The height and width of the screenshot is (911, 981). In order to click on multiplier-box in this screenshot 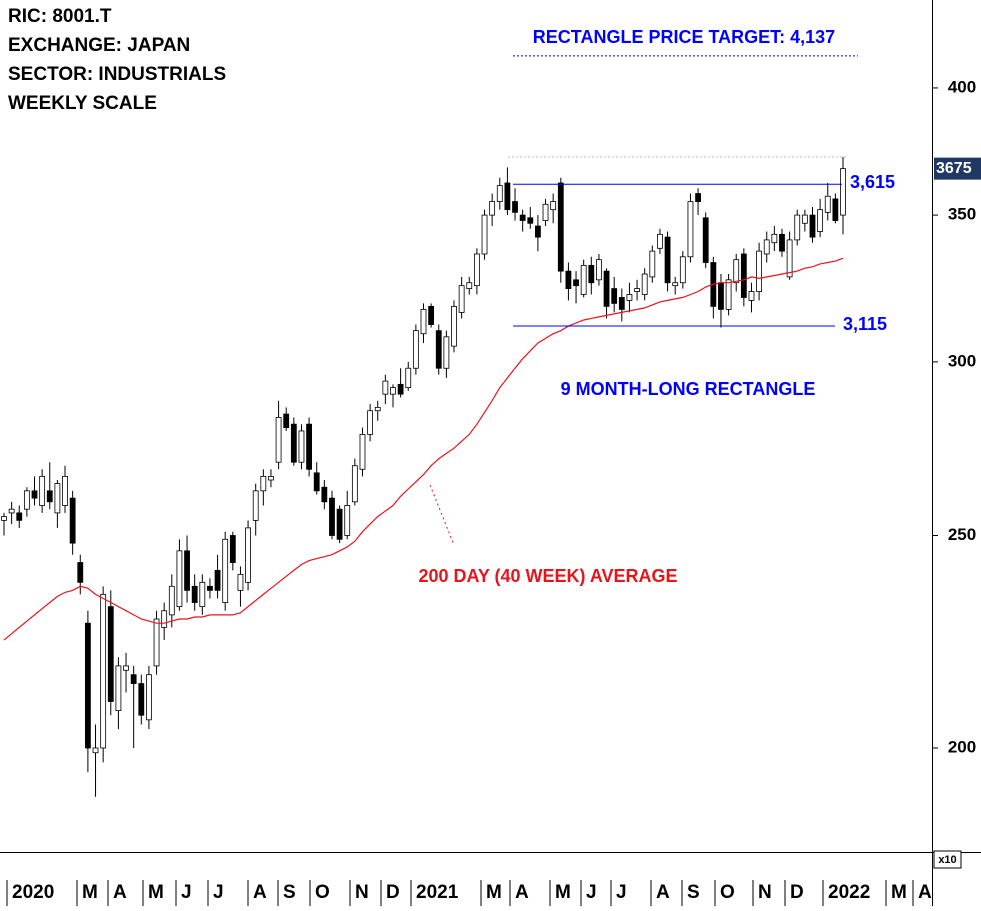, I will do `click(947, 859)`.